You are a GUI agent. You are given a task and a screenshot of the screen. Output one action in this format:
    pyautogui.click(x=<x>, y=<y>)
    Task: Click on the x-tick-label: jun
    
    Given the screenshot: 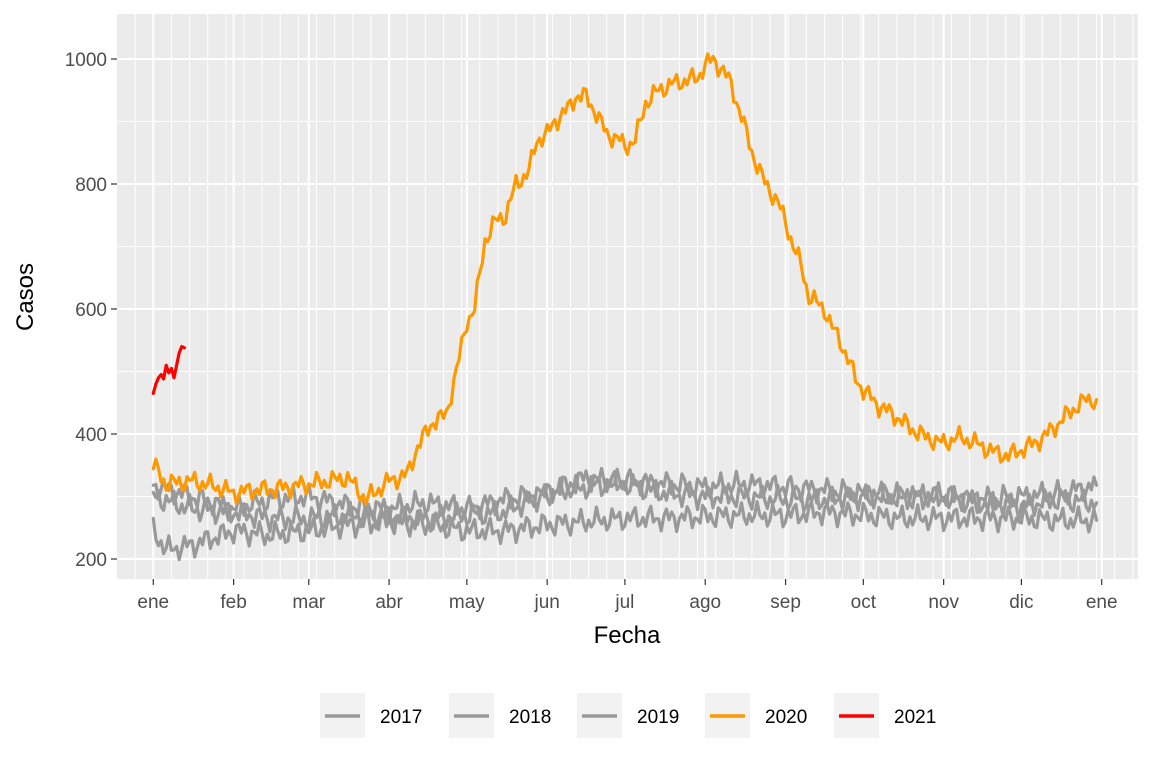 What is the action you would take?
    pyautogui.click(x=546, y=602)
    